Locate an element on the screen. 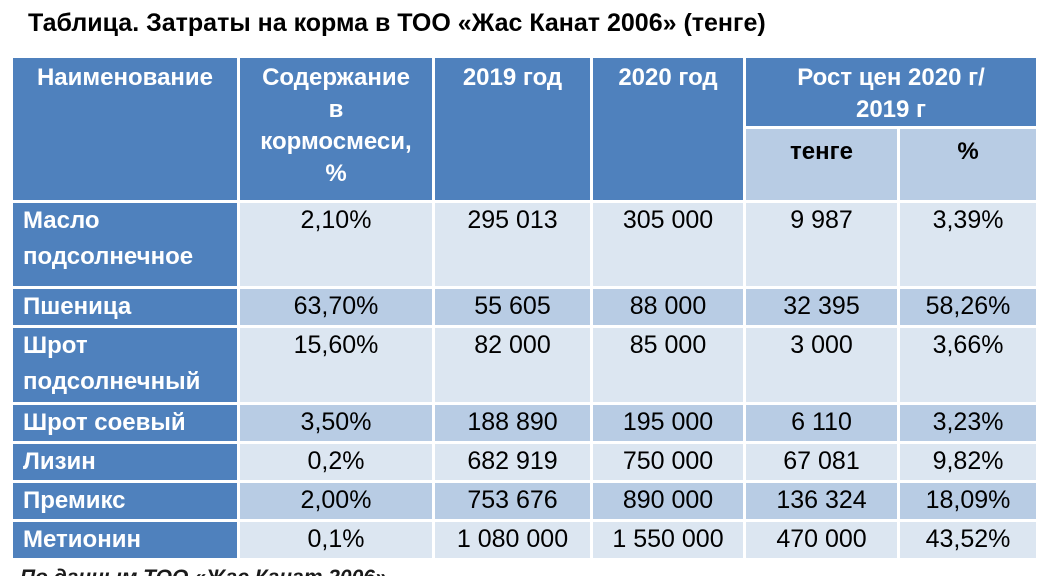 This screenshot has height=576, width=1046. row-name-cell: Премикс is located at coordinates (125, 501).